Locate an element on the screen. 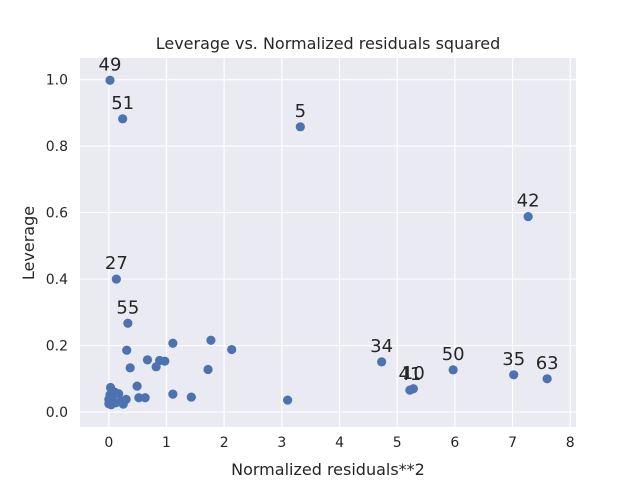 This screenshot has height=480, width=640. x-axis-label: Normalized residuals**2 is located at coordinates (328, 469).